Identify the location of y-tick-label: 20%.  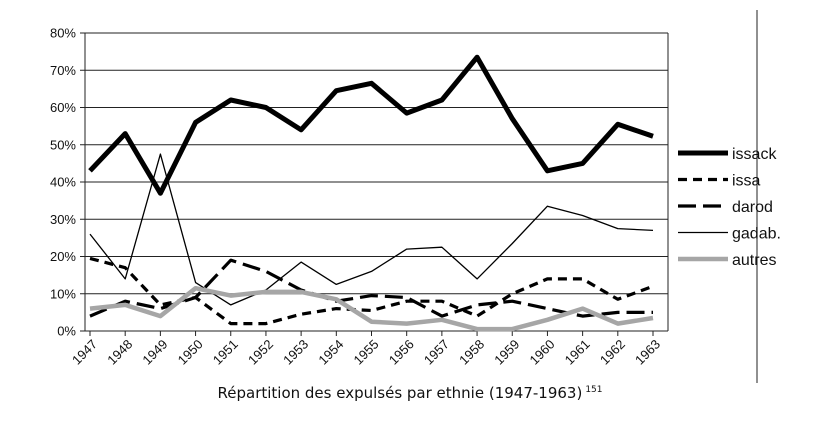
(63, 256).